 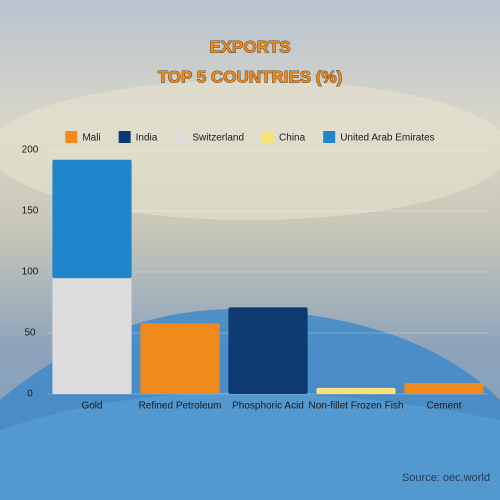 I want to click on legend-label: China, so click(x=292, y=138).